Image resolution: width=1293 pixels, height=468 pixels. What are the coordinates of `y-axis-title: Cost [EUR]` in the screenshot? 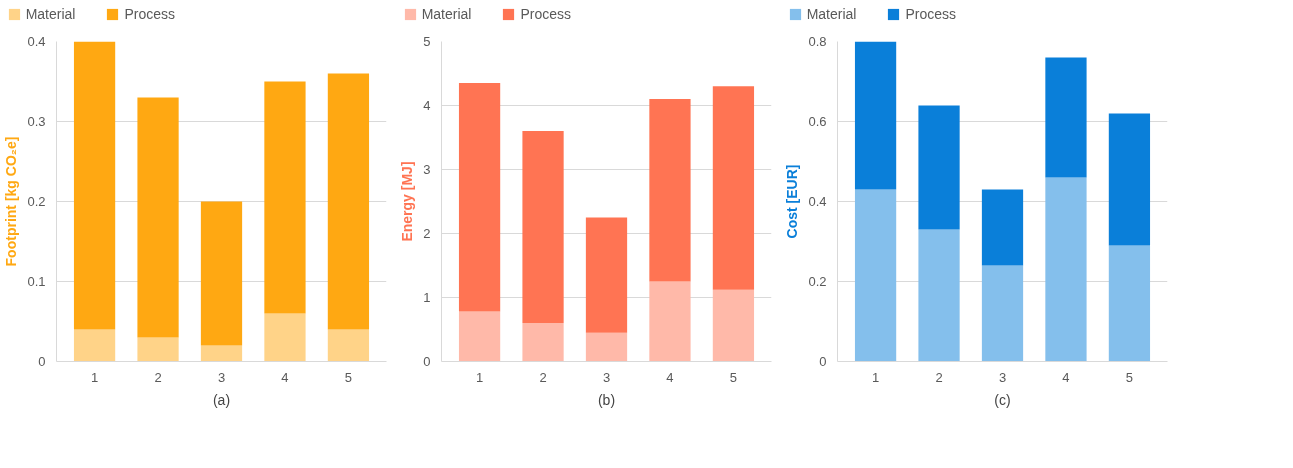 It's located at (792, 201).